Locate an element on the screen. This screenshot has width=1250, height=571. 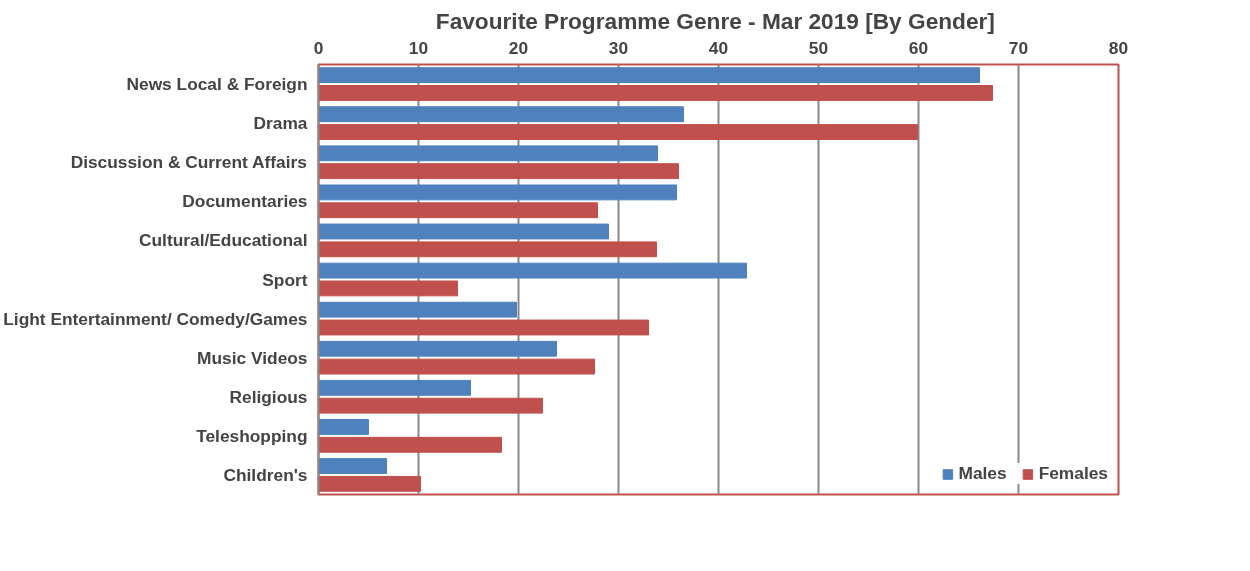
y-tick-label: Cultural/Educational is located at coordinates (223, 240).